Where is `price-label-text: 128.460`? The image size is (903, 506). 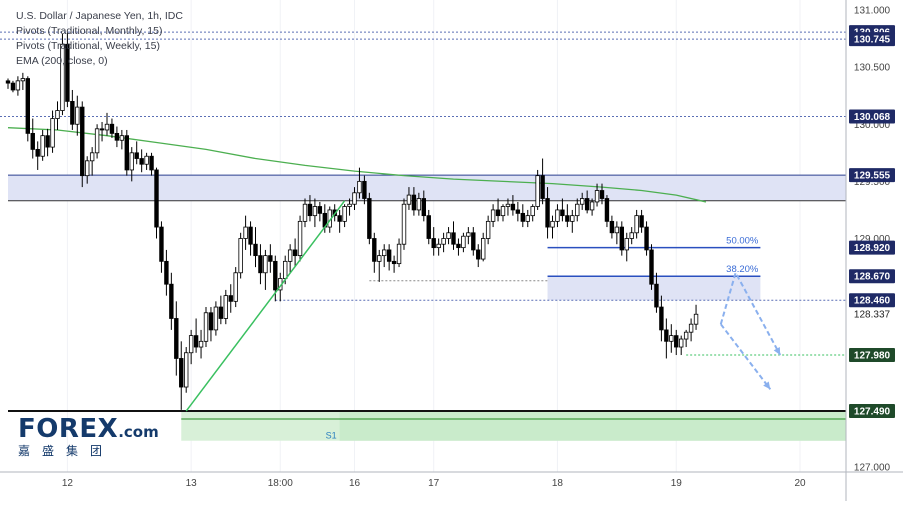
price-label-text: 128.460 is located at coordinates (872, 301).